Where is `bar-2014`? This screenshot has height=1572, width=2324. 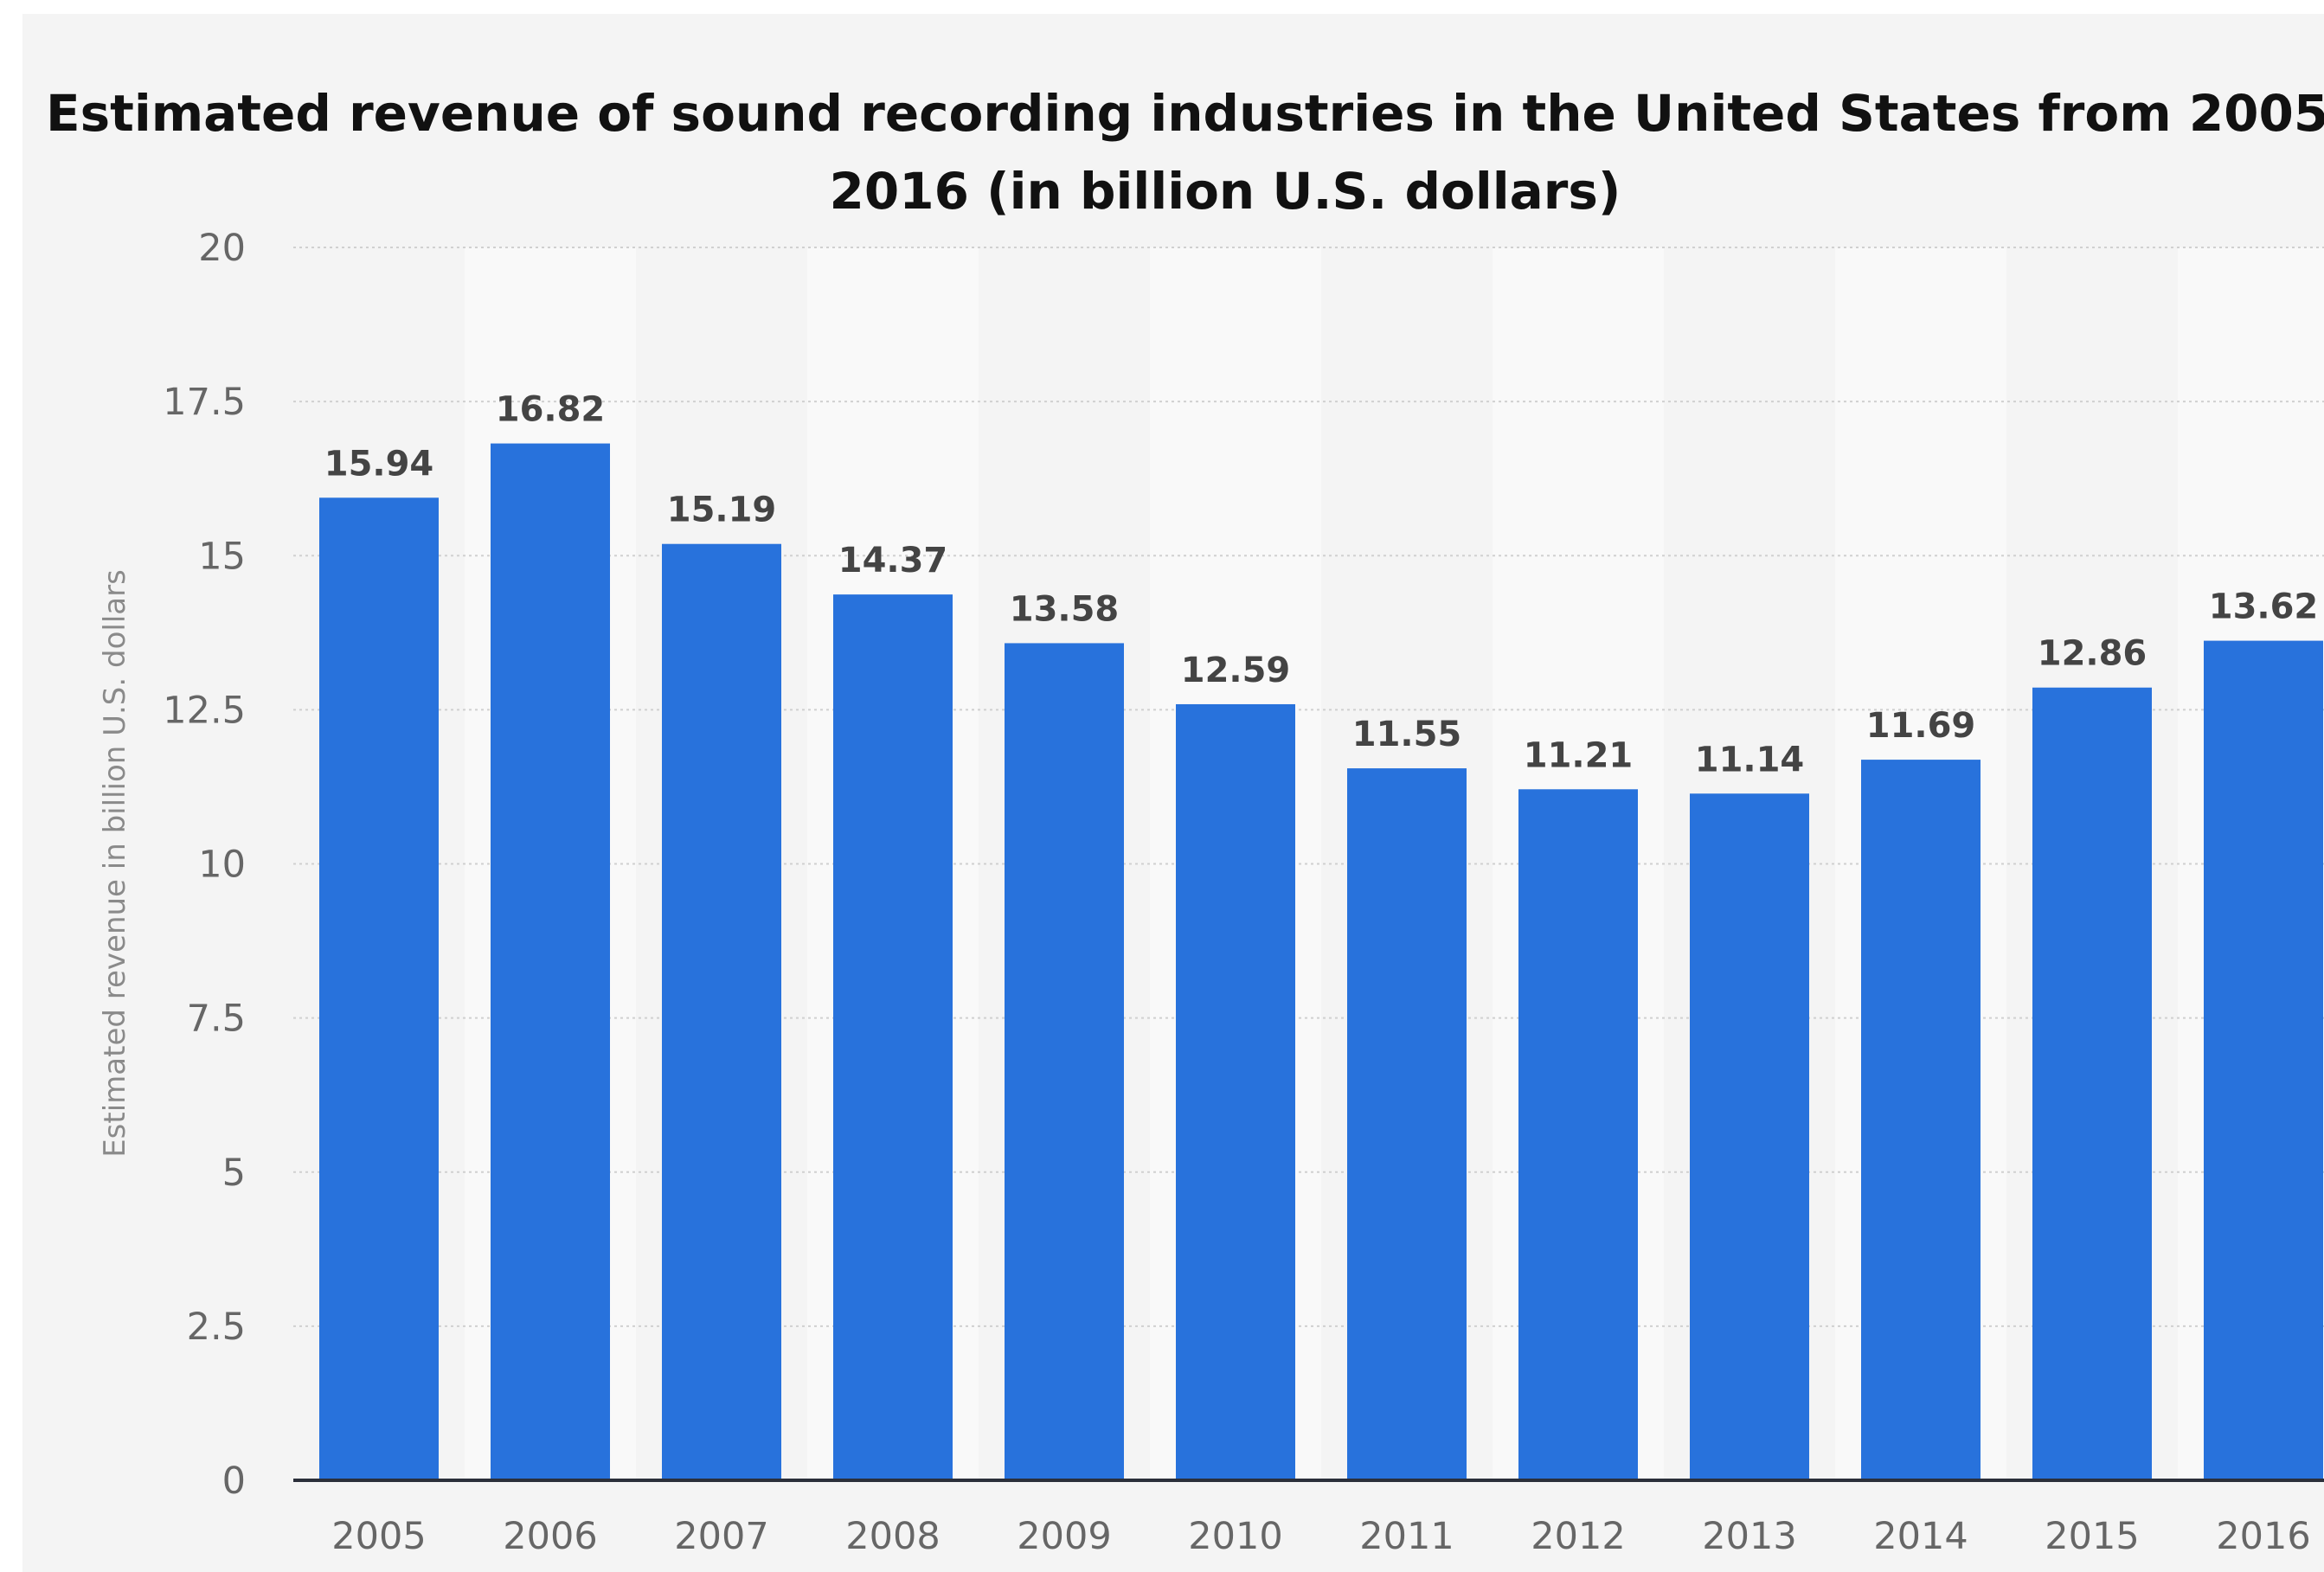 bar-2014 is located at coordinates (1921, 1120).